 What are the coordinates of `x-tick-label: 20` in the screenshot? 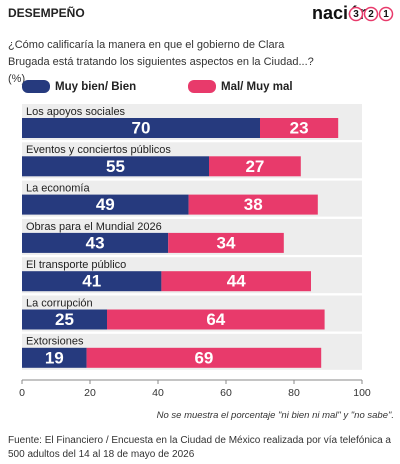 It's located at (90, 393).